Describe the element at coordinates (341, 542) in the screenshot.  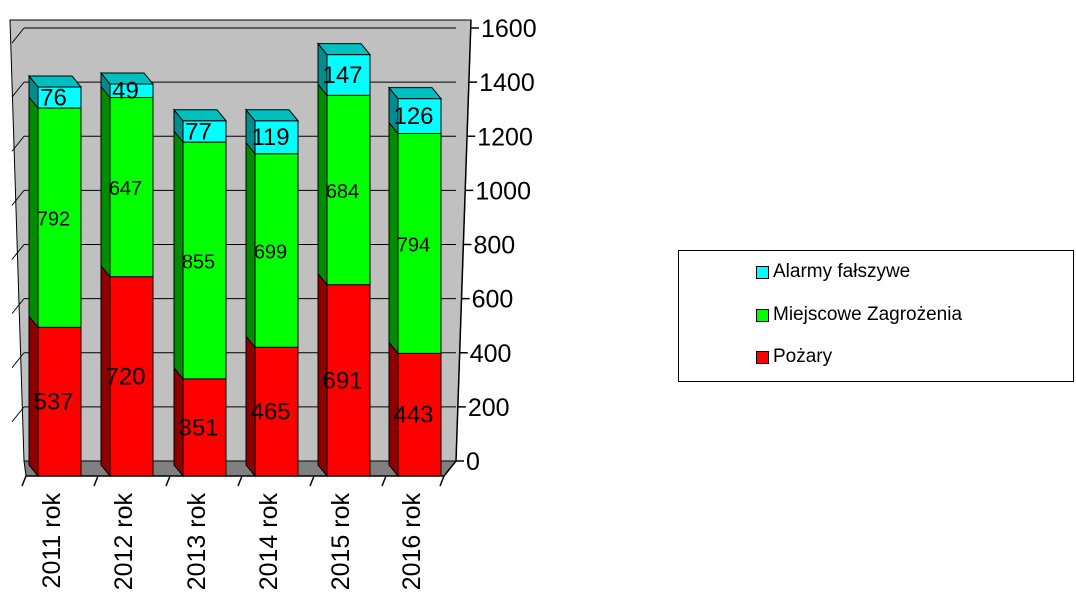
I see `x-tick-label: 2015 rok` at that location.